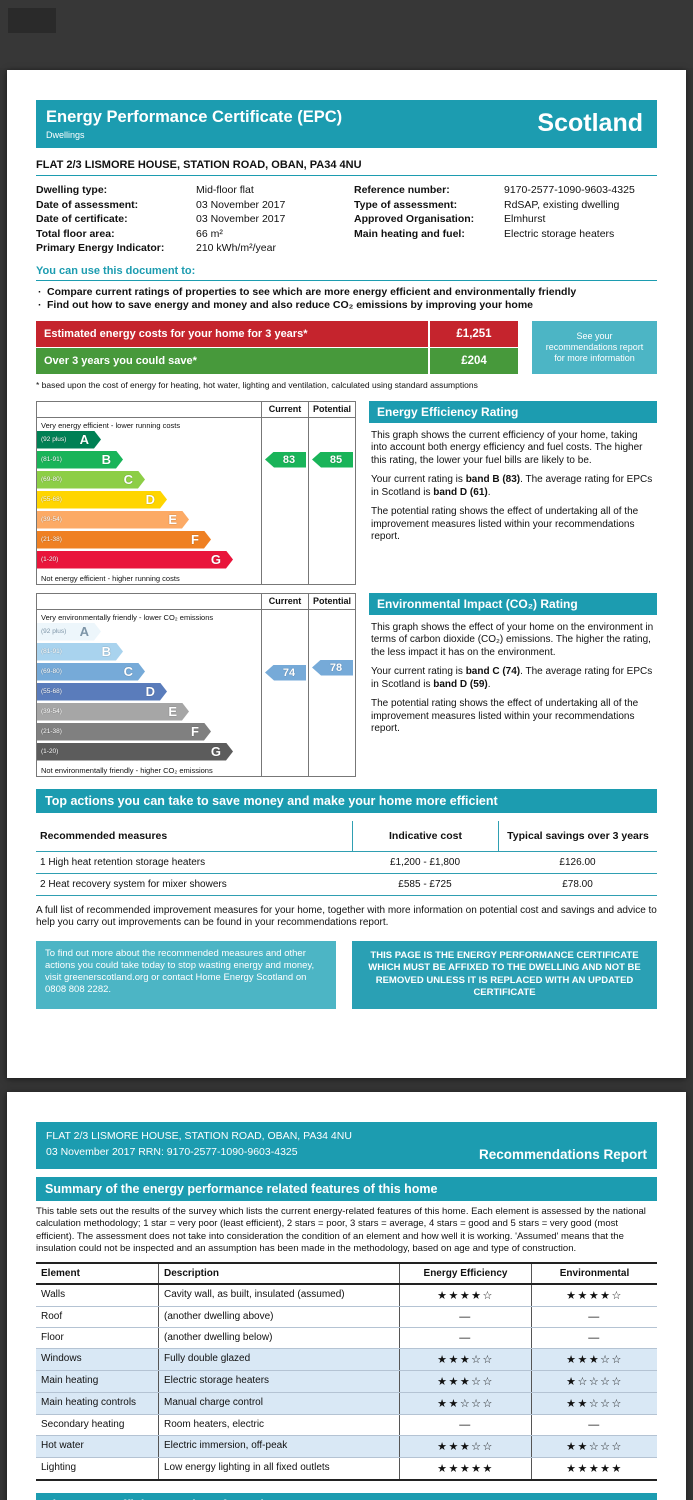 The width and height of the screenshot is (693, 1500). I want to click on detail-value: 9170-2577-1090-9603-4325, so click(569, 190).